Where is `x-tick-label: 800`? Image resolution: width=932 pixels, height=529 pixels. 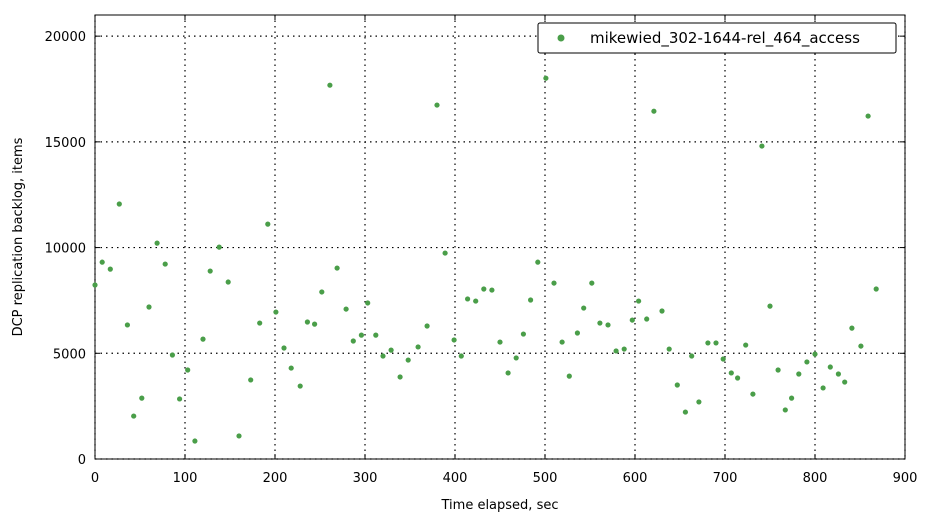
x-tick-label: 800 is located at coordinates (815, 478).